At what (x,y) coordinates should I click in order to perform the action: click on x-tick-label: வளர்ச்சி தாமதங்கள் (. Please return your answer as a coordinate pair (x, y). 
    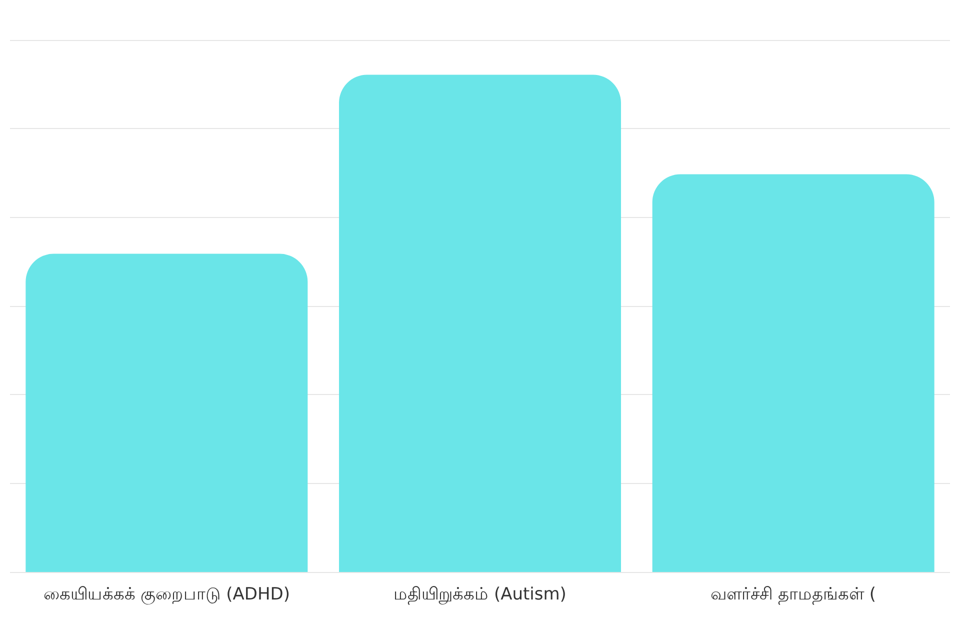
    Looking at the image, I should click on (793, 594).